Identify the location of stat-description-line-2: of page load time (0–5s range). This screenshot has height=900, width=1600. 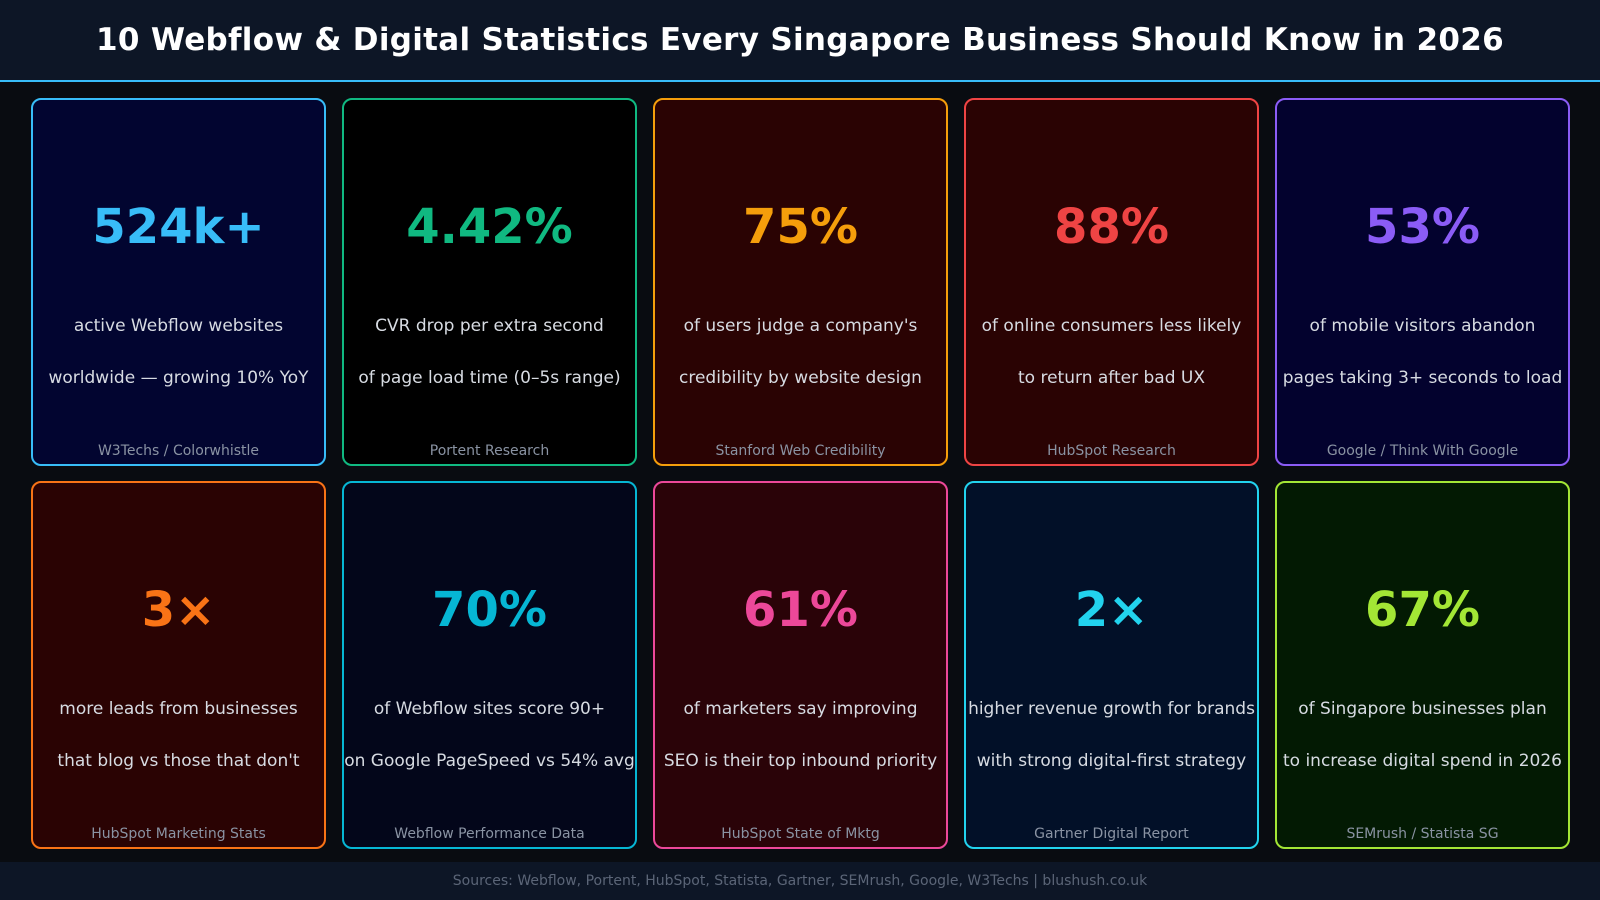
(489, 378).